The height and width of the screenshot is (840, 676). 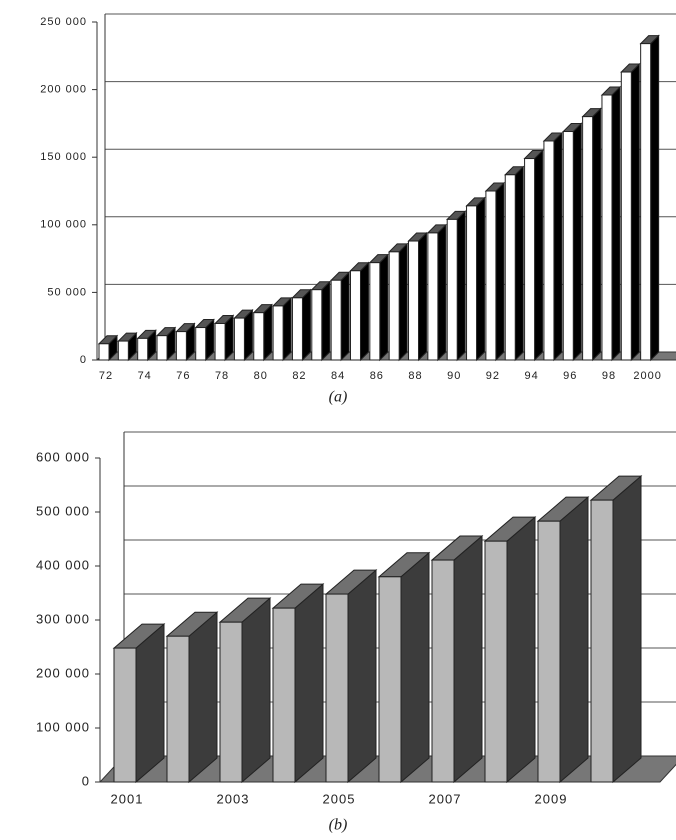 What do you see at coordinates (647, 376) in the screenshot?
I see `x-tick-label: 2000` at bounding box center [647, 376].